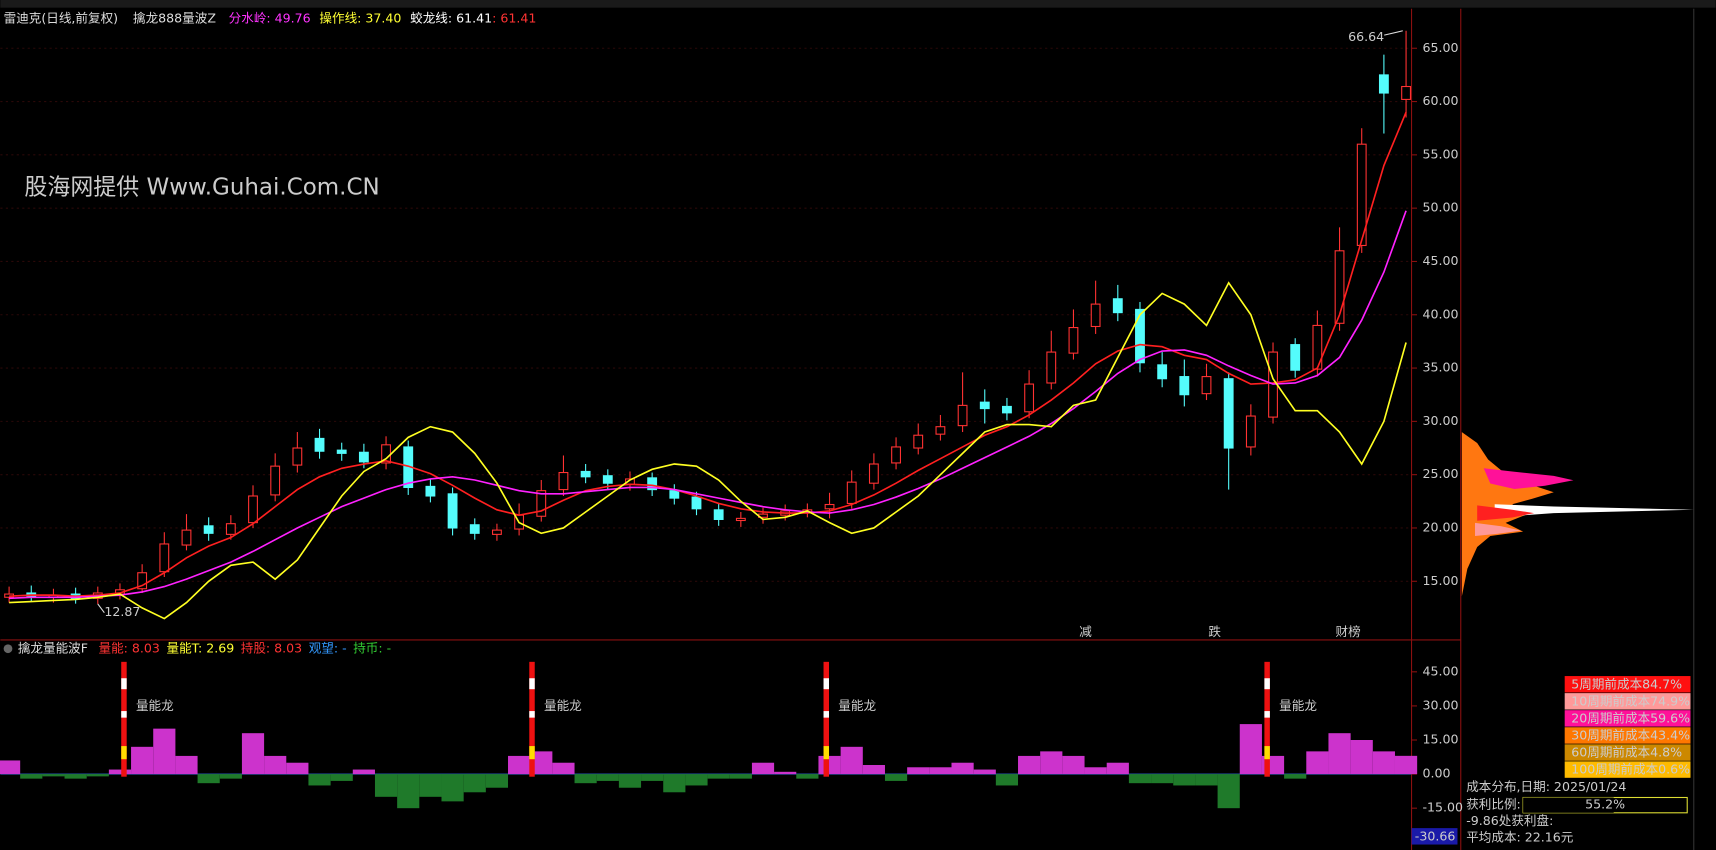  What do you see at coordinates (270, 17) in the screenshot?
I see `header-item: 分水岭: 49.76` at bounding box center [270, 17].